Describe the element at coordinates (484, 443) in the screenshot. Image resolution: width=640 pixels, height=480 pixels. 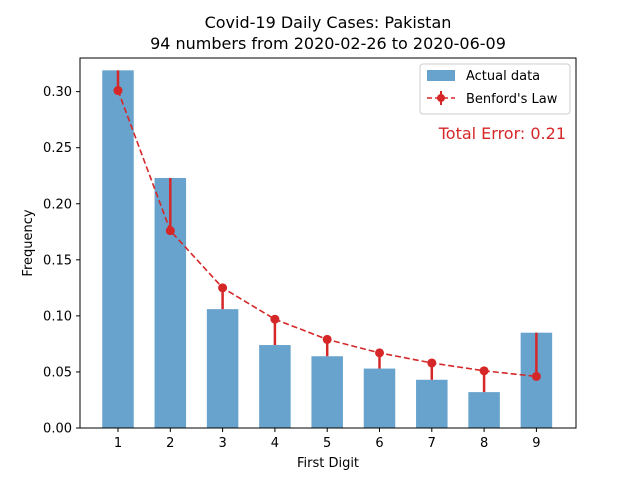
I see `x-tick-label: 8` at that location.